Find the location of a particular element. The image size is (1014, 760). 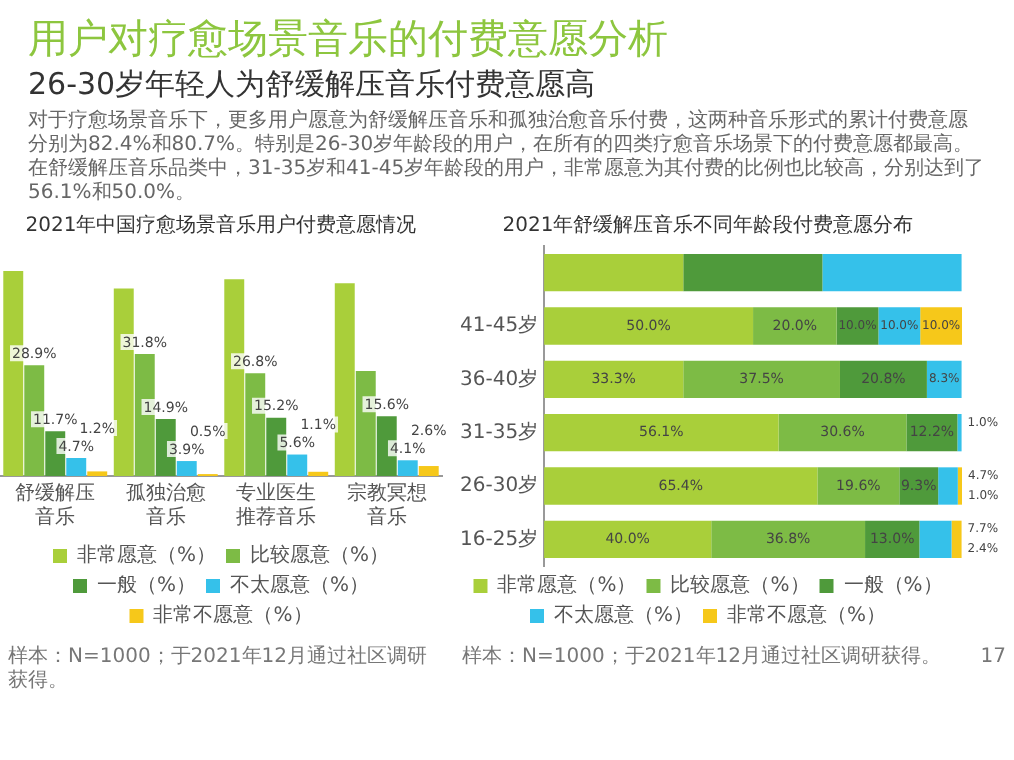

text: 用户对疗愈场景音乐的付费意愿分析 is located at coordinates (349, 38).